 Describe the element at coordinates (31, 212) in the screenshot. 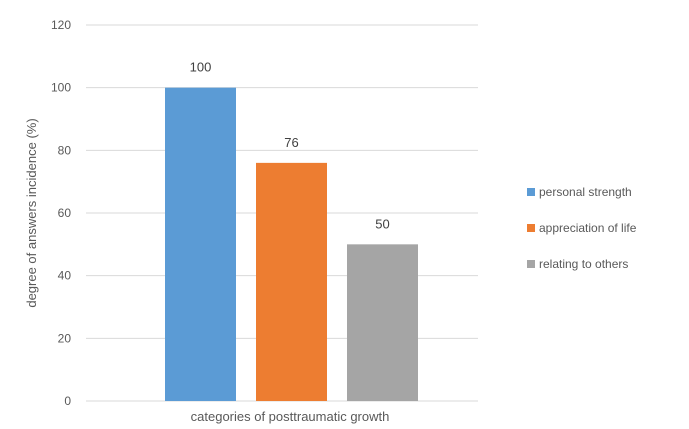

I see `y-axis-title: degree of answers incidence (%)` at that location.